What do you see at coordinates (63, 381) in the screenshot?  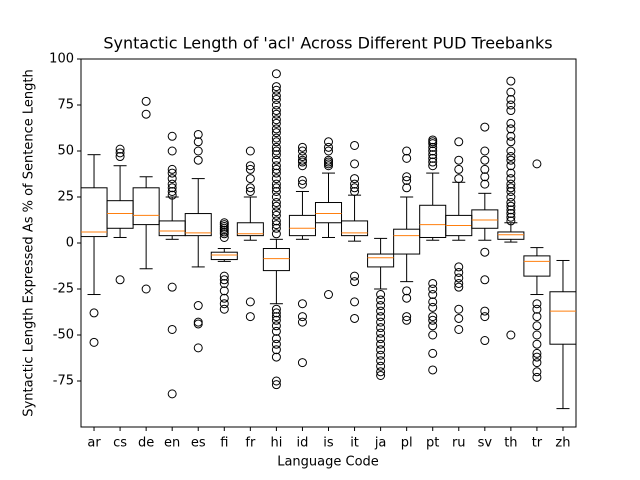 I see `y-tick-label: -75` at bounding box center [63, 381].